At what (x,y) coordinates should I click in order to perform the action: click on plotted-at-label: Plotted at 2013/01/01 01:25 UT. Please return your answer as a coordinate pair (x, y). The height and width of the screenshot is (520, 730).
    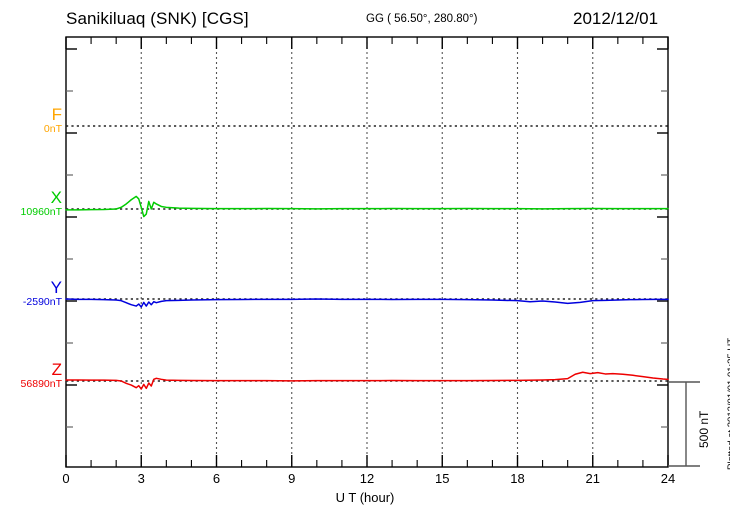
    Looking at the image, I should click on (728, 403).